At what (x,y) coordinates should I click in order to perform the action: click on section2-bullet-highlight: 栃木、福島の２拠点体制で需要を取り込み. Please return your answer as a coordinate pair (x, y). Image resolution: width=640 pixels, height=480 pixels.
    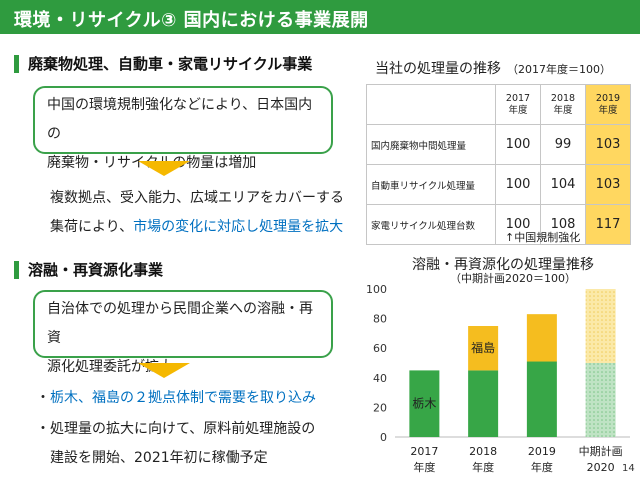
    Looking at the image, I should click on (183, 398).